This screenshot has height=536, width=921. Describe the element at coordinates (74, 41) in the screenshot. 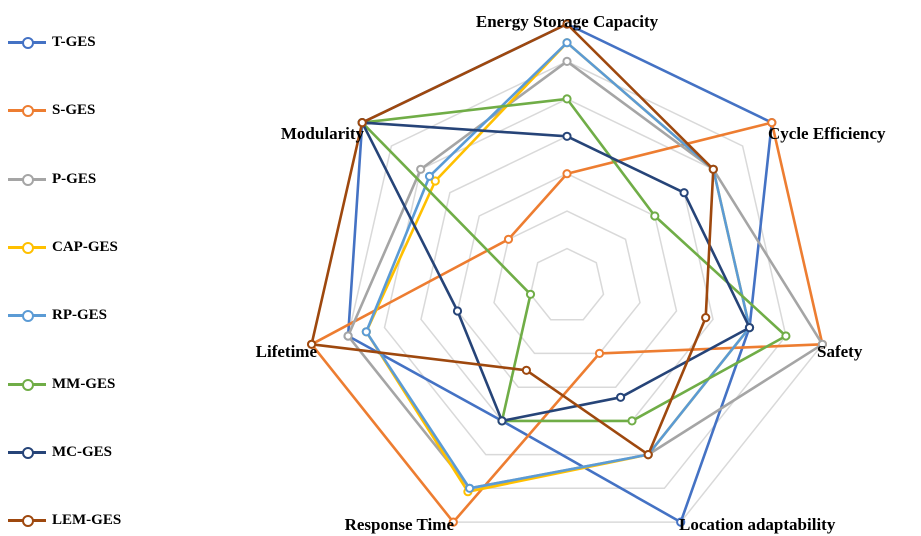

I see `legend-label-t-ges: T-GES` at that location.